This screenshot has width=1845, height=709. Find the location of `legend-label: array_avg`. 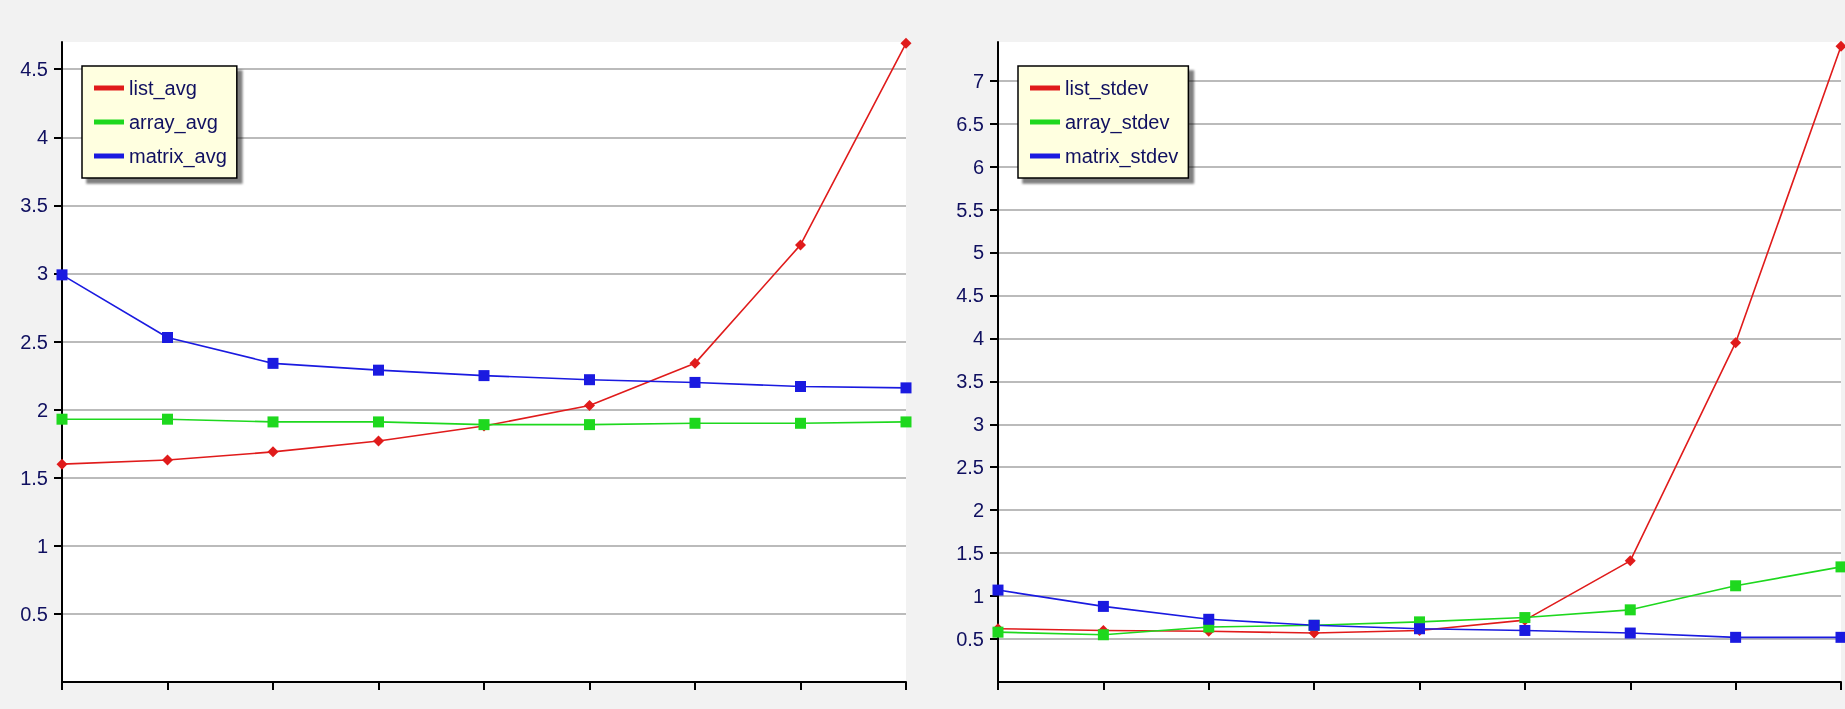

legend-label: array_avg is located at coordinates (173, 122).